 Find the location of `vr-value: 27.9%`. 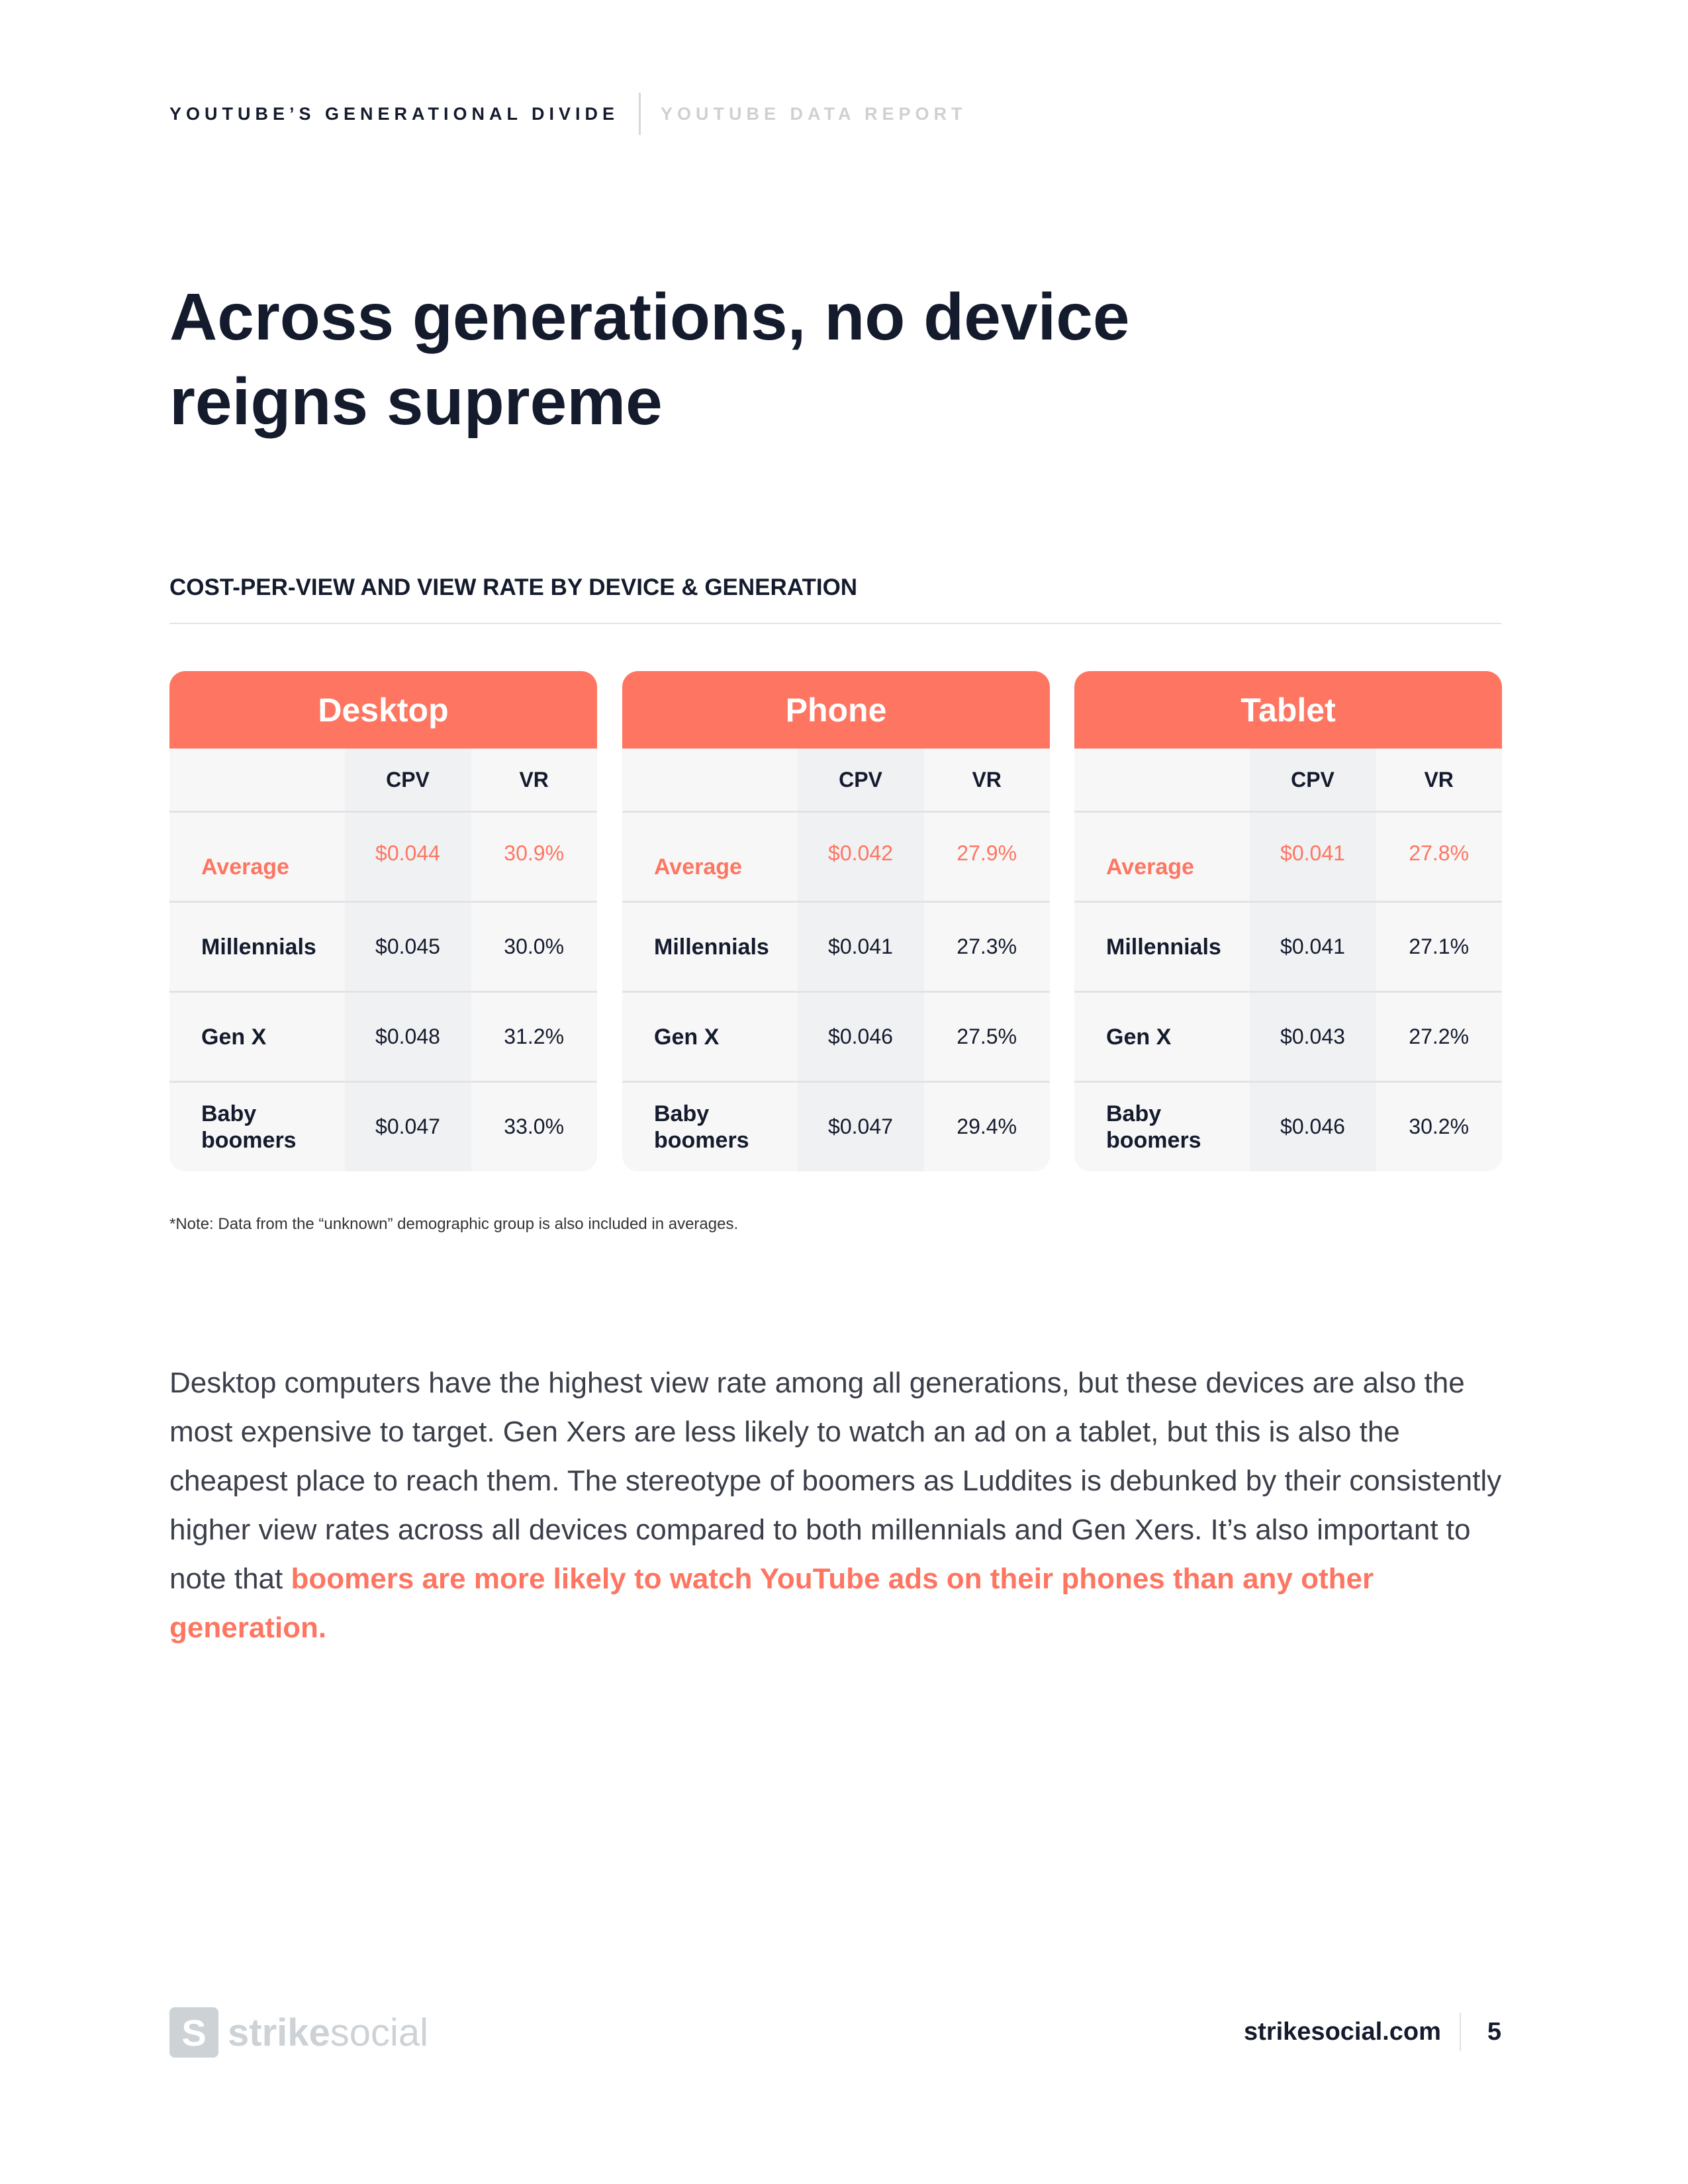

vr-value: 27.9% is located at coordinates (987, 853).